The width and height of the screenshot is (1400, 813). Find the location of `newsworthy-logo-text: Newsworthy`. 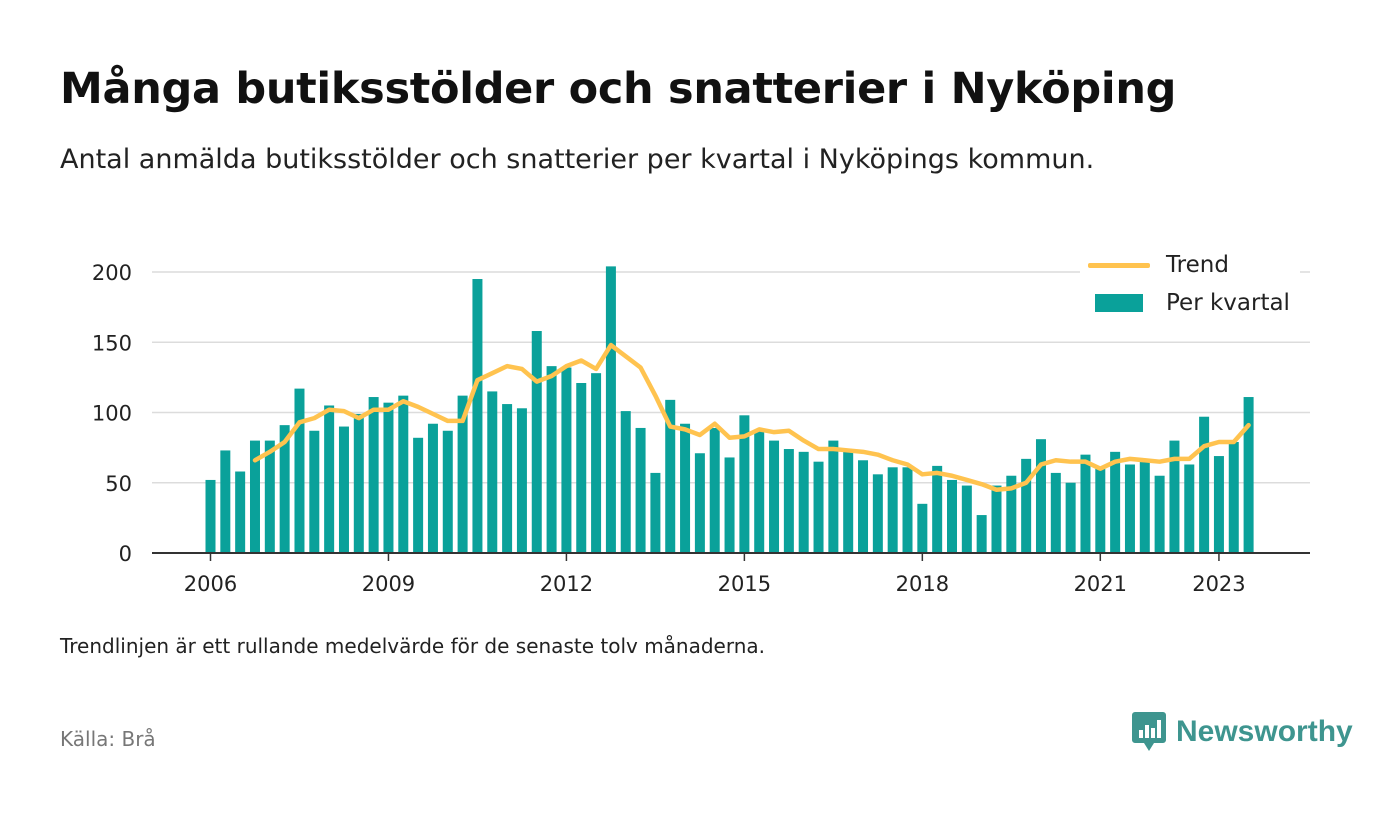

newsworthy-logo-text: Newsworthy is located at coordinates (1264, 731).